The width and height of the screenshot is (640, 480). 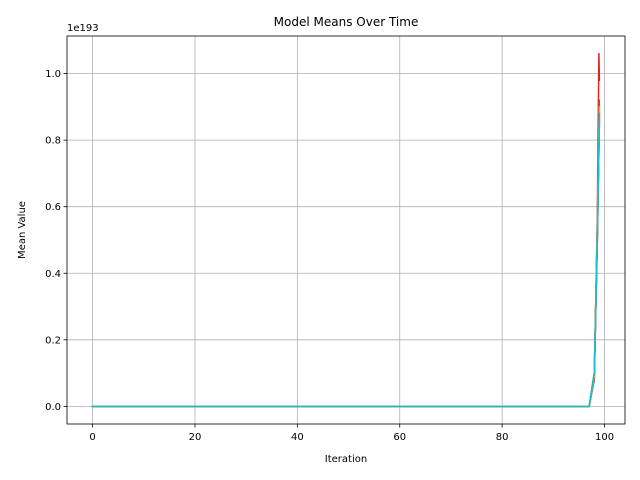 I want to click on x-tick-label: 60, so click(x=399, y=437).